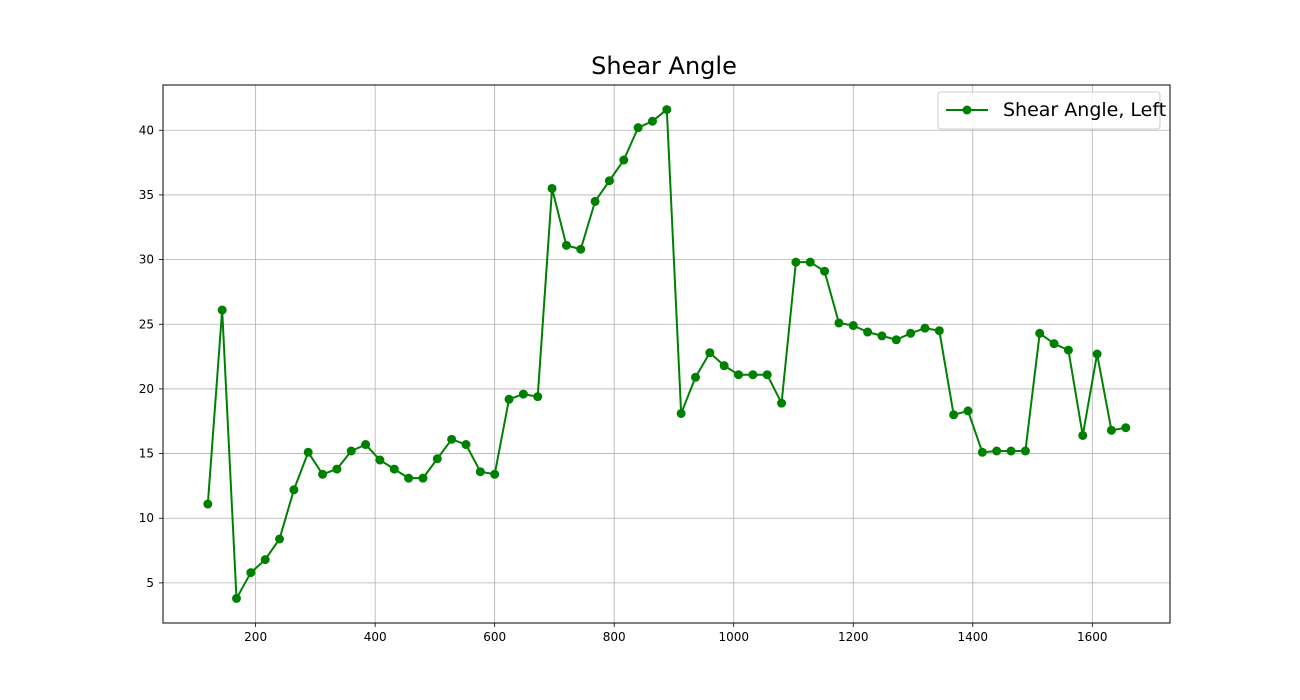 The width and height of the screenshot is (1300, 700). What do you see at coordinates (494, 637) in the screenshot?
I see `x-tick-label: 600` at bounding box center [494, 637].